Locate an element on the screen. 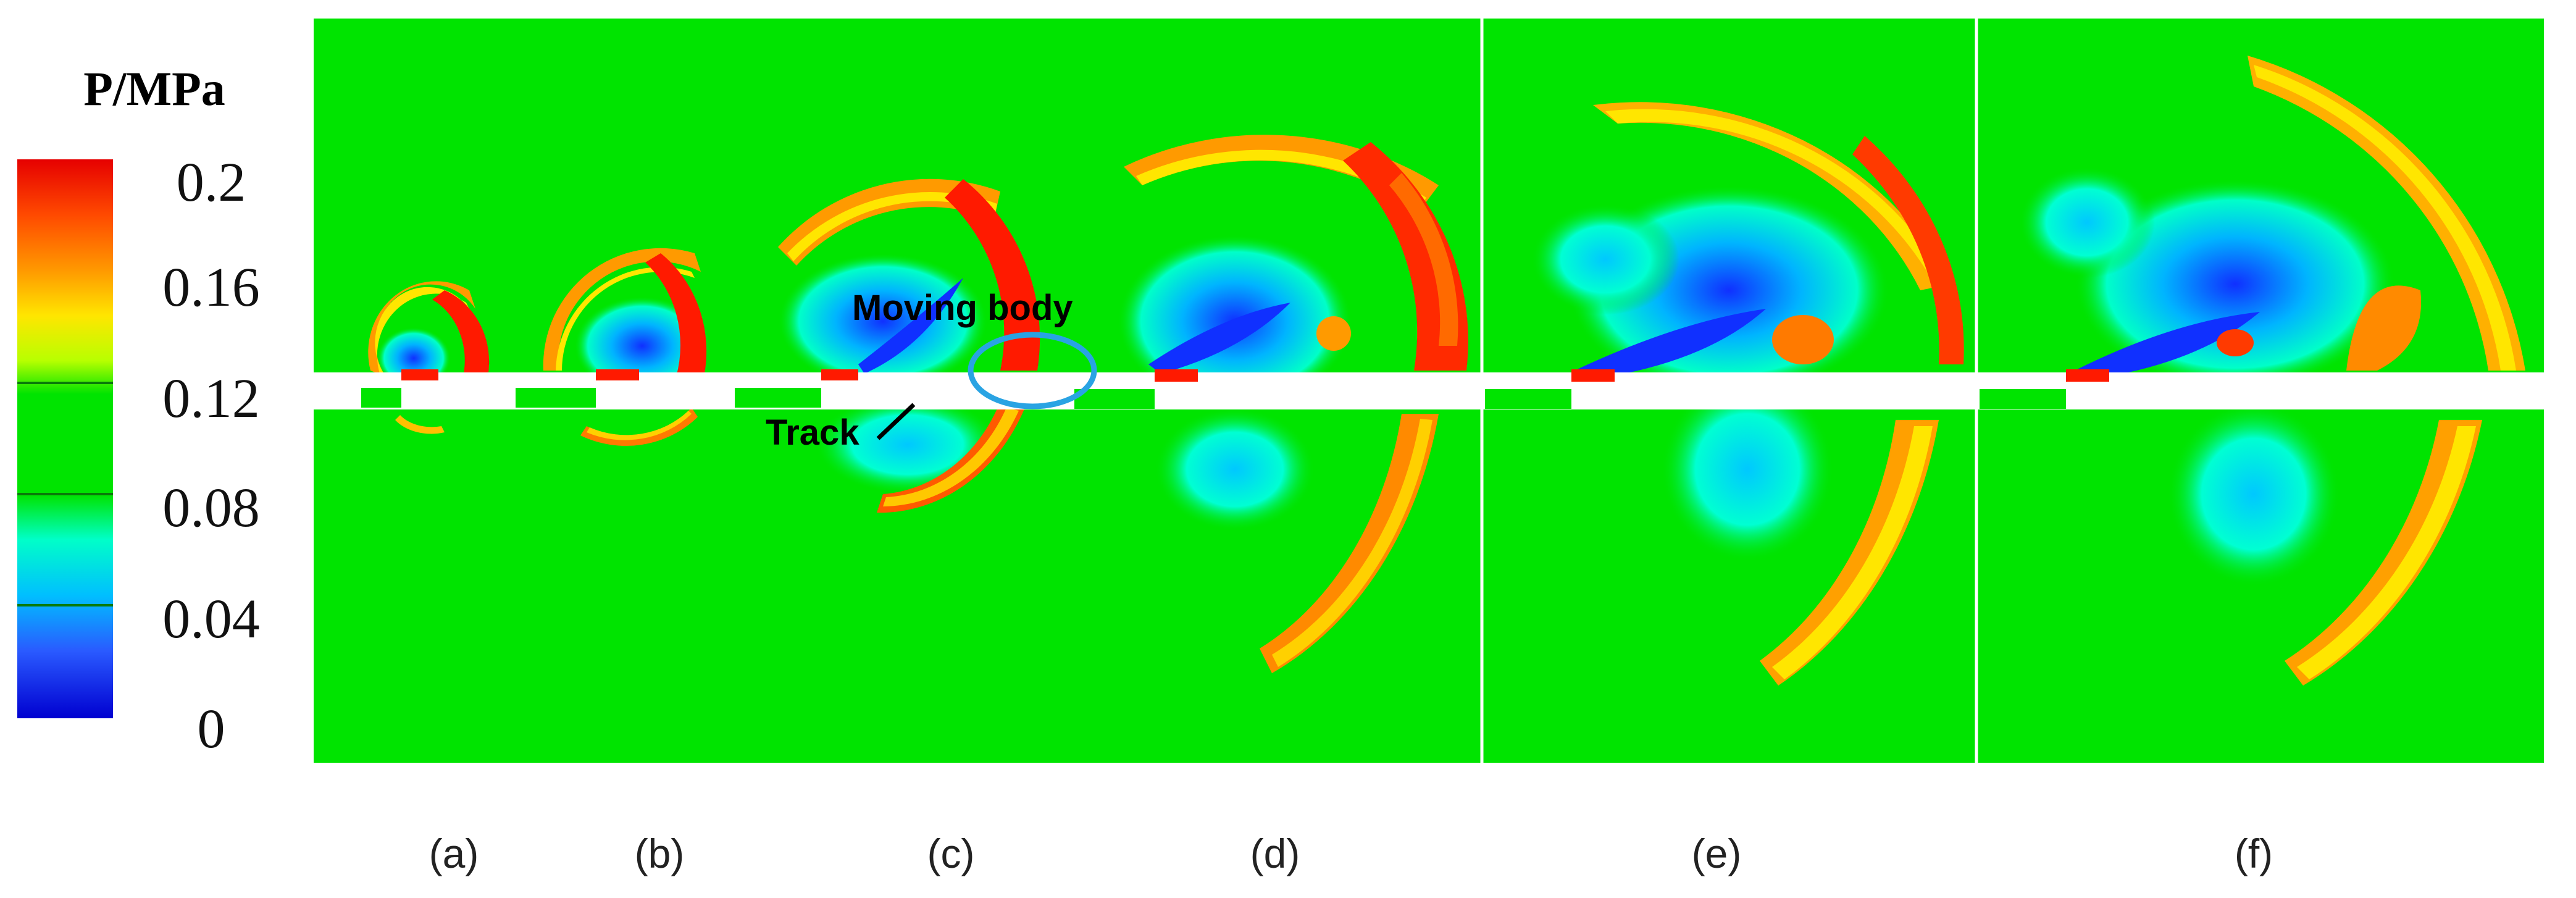  moving-body-highlight is located at coordinates (1032, 371).